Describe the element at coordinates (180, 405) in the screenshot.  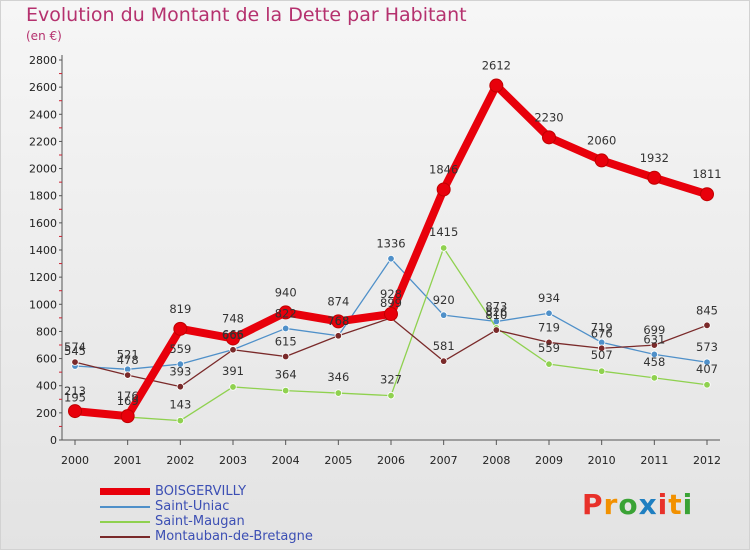
I see `data-label: 143` at that location.